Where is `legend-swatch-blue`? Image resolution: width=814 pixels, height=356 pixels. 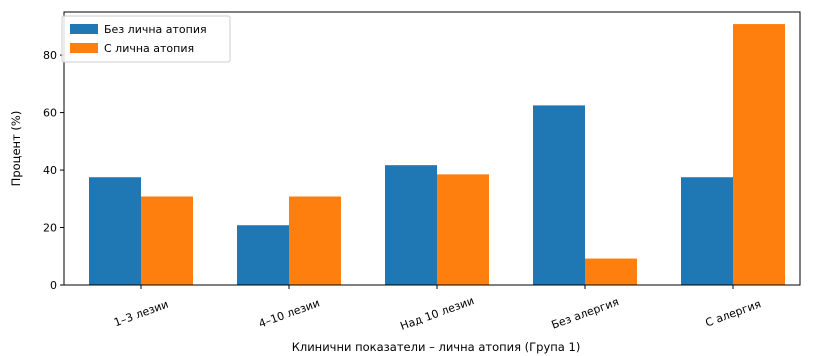
legend-swatch-blue is located at coordinates (84, 29).